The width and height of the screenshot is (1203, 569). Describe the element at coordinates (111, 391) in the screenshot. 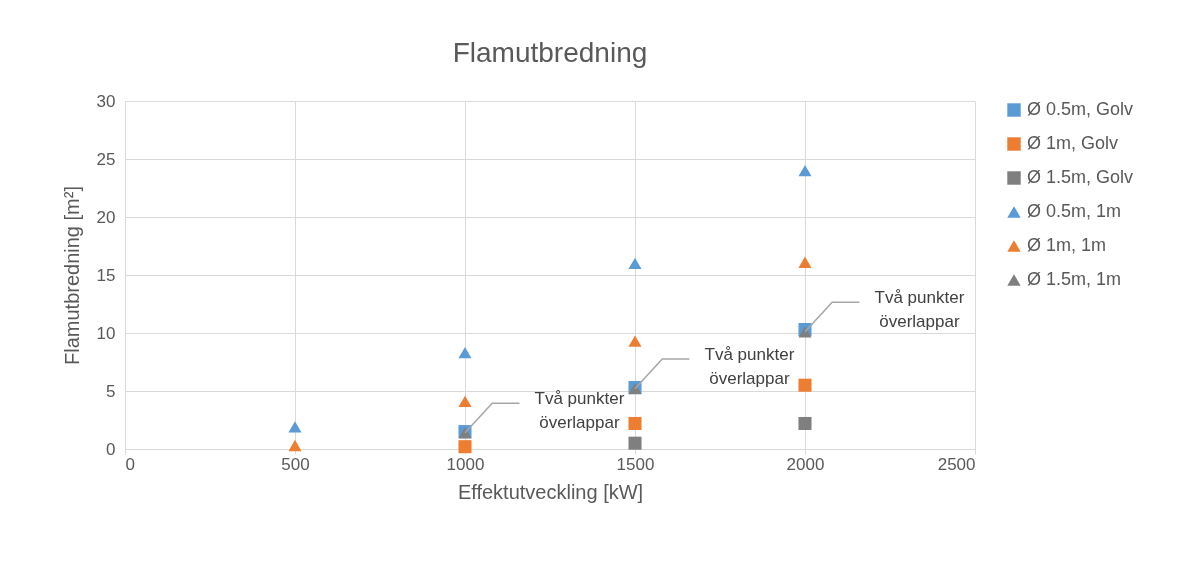

I see `y-tick-label: 5` at that location.